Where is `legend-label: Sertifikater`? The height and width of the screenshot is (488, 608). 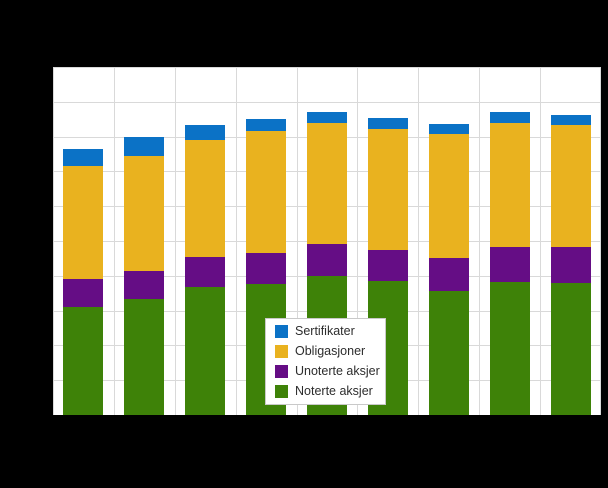 legend-label: Sertifikater is located at coordinates (325, 331).